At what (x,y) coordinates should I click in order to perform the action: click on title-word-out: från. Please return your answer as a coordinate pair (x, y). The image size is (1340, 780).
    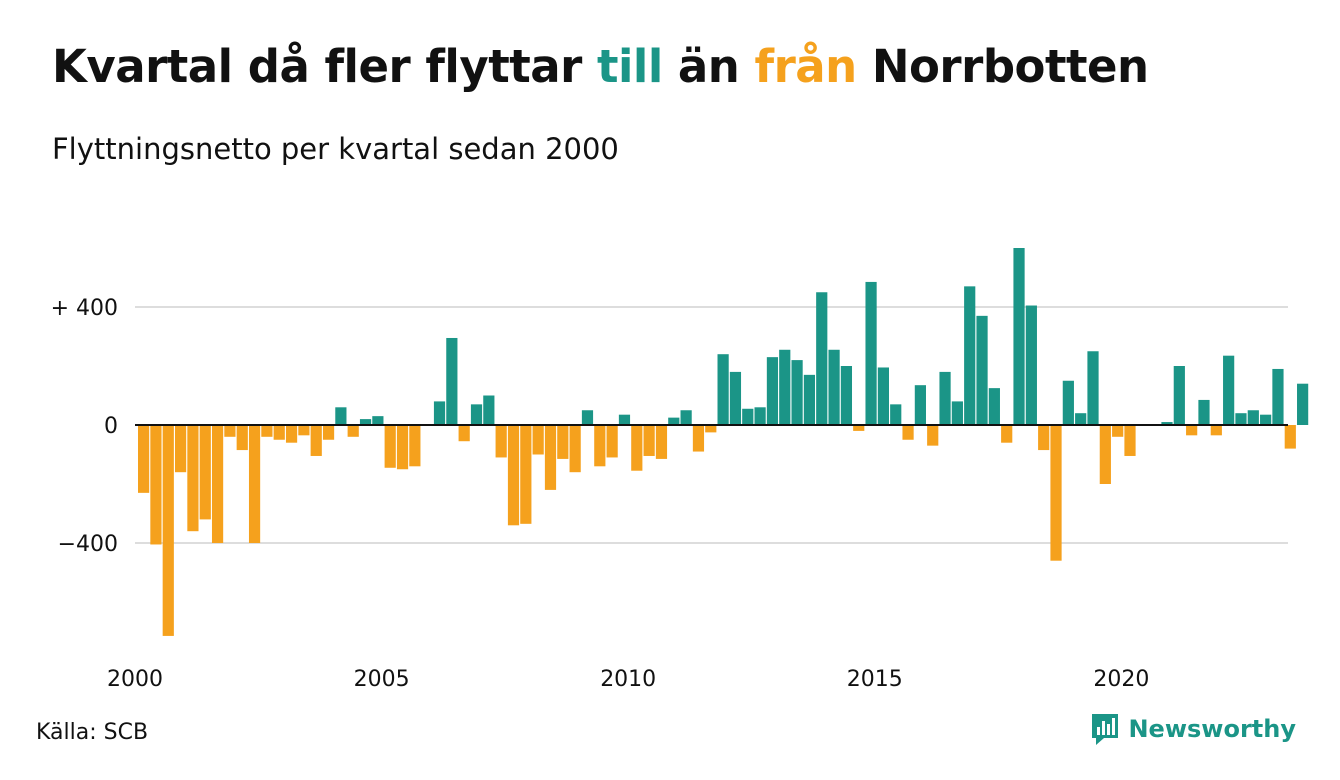
    Looking at the image, I should click on (806, 66).